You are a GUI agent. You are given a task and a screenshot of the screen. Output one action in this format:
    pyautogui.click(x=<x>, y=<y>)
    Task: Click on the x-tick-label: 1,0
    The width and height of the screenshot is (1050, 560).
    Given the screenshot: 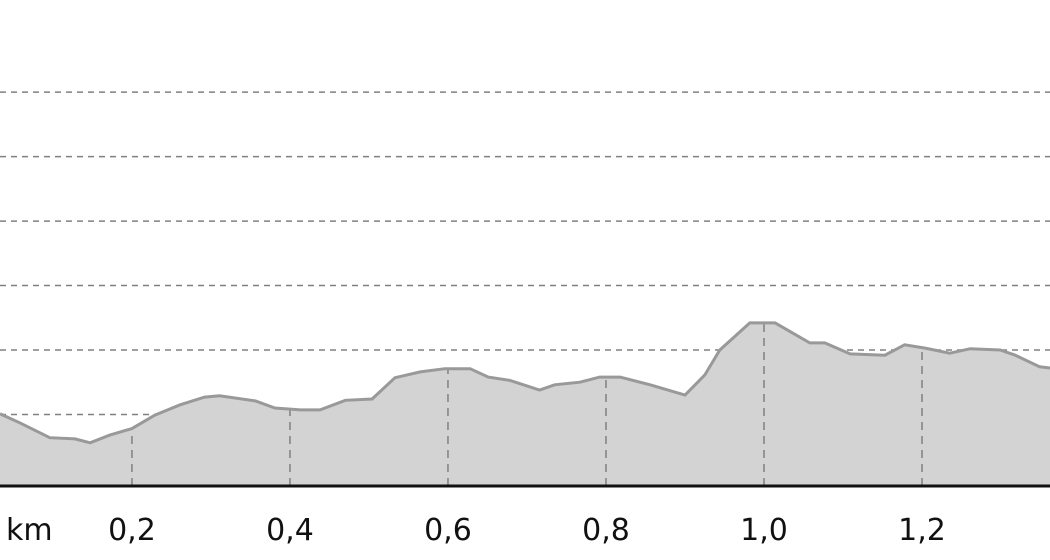 What is the action you would take?
    pyautogui.click(x=764, y=530)
    